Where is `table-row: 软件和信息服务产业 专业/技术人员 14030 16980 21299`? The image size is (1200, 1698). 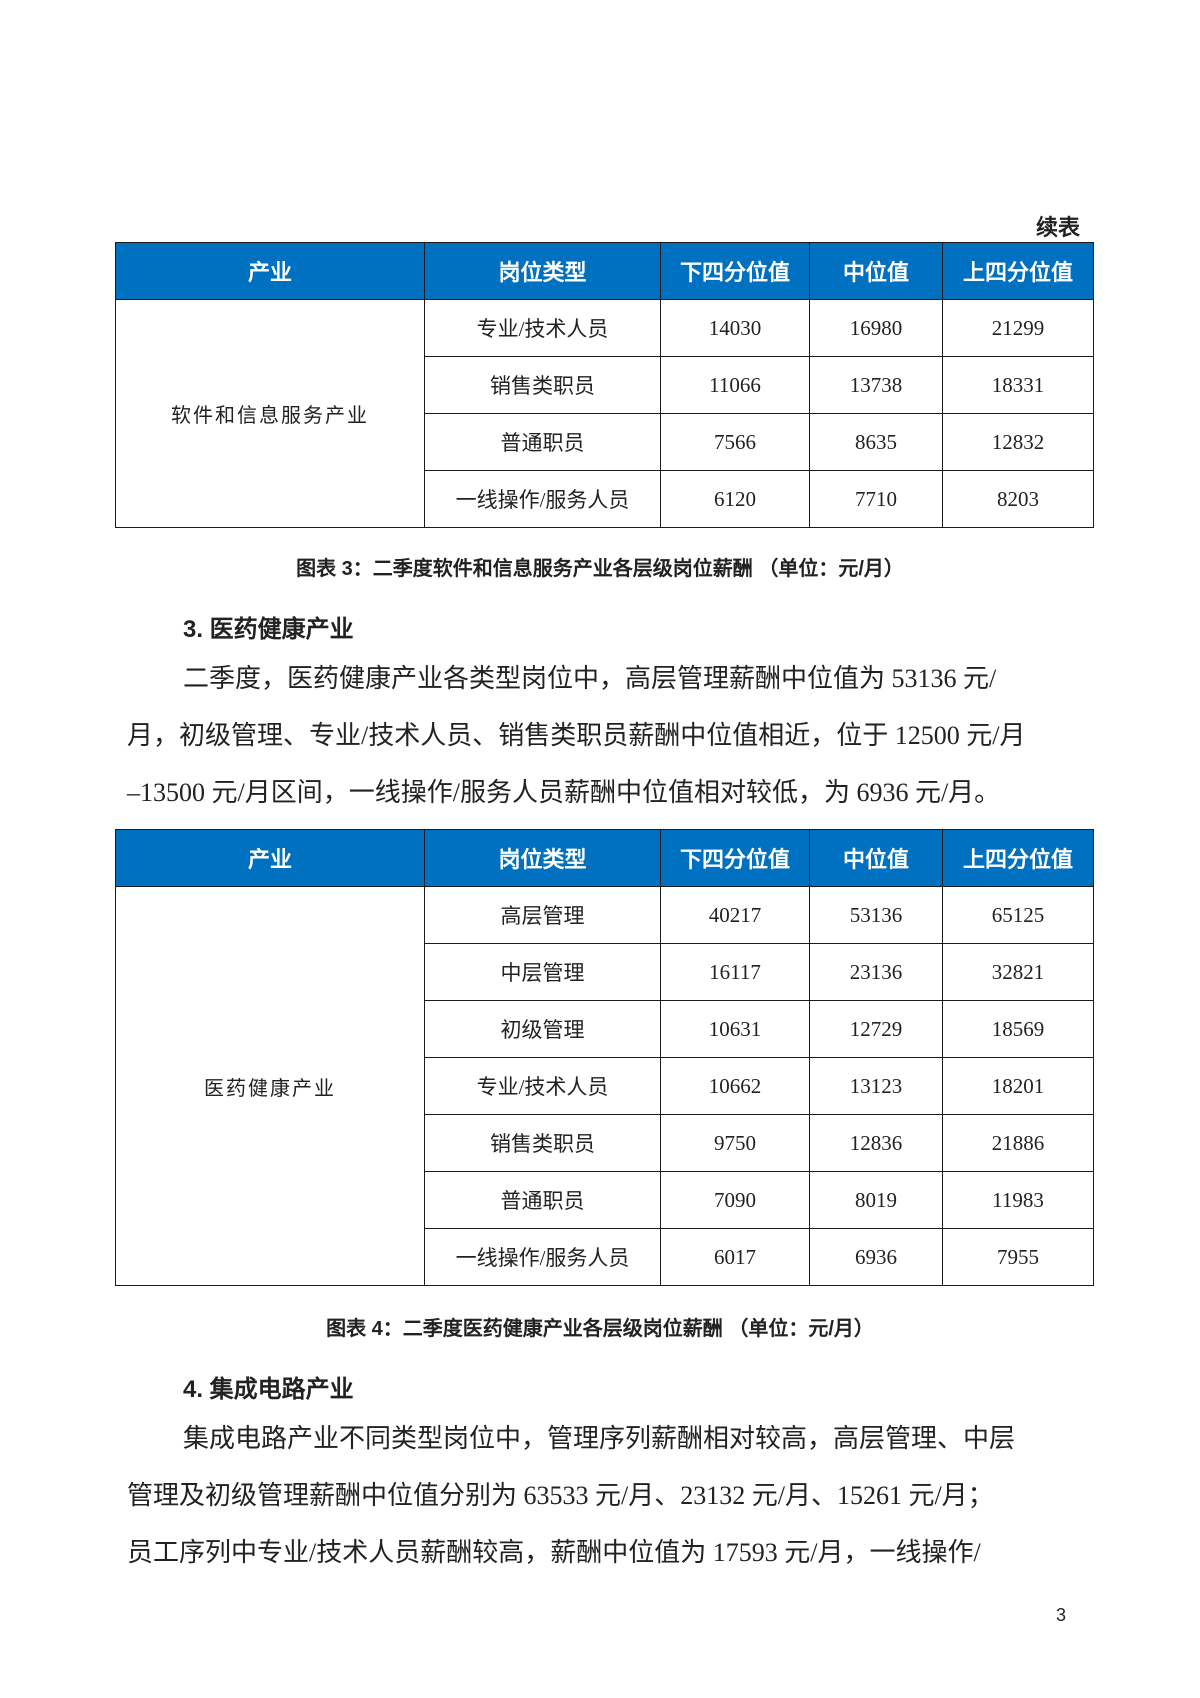
table-row: 软件和信息服务产业 专业/技术人员 14030 16980 21299 is located at coordinates (604, 413).